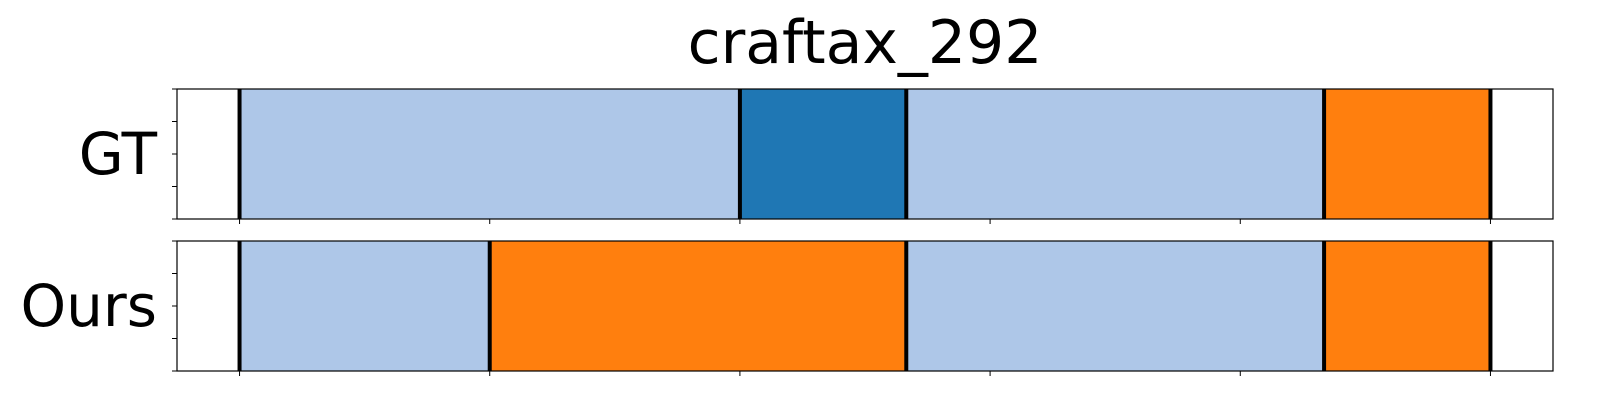 Image resolution: width=1600 pixels, height=405 pixels. What do you see at coordinates (865, 43) in the screenshot?
I see `chart-title: craftax_292` at bounding box center [865, 43].